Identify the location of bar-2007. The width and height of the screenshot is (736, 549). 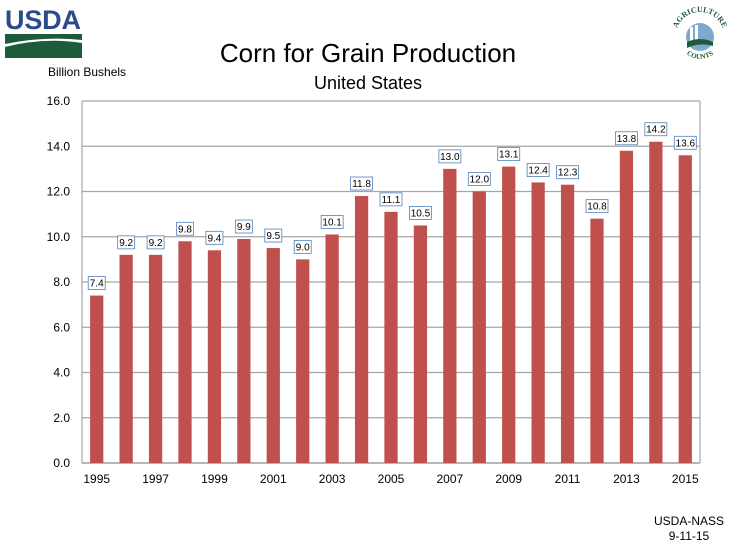
(450, 315).